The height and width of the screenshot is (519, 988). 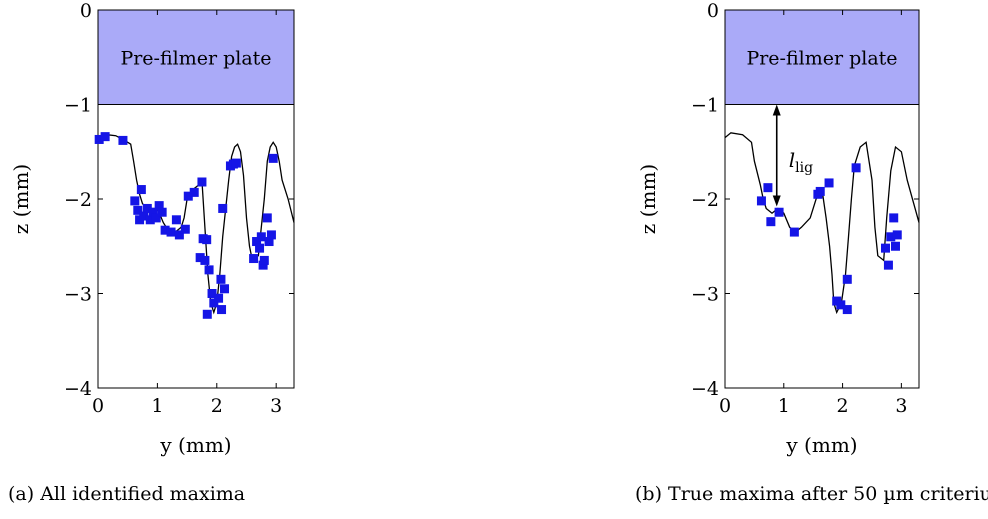 I want to click on panel-a-ytick-label: −4, so click(x=78, y=389).